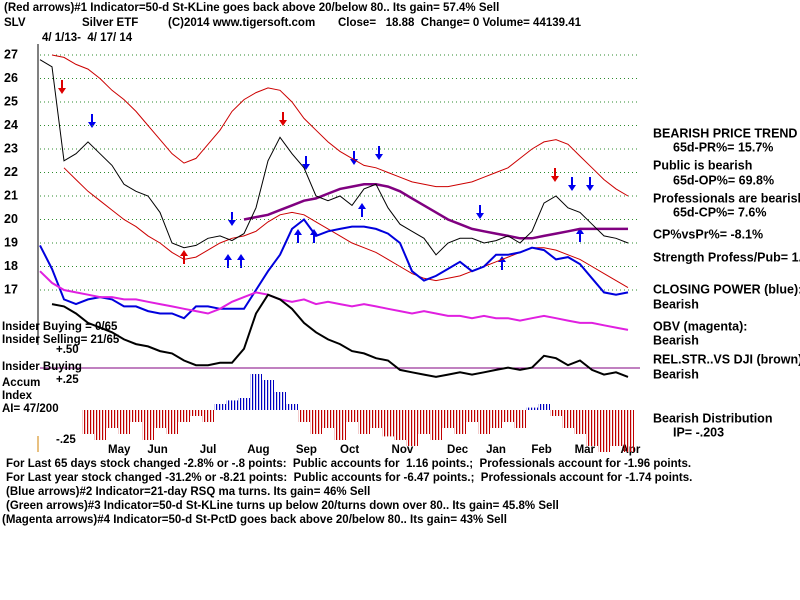 The width and height of the screenshot is (800, 600). I want to click on x-tick-label: Dec, so click(458, 450).